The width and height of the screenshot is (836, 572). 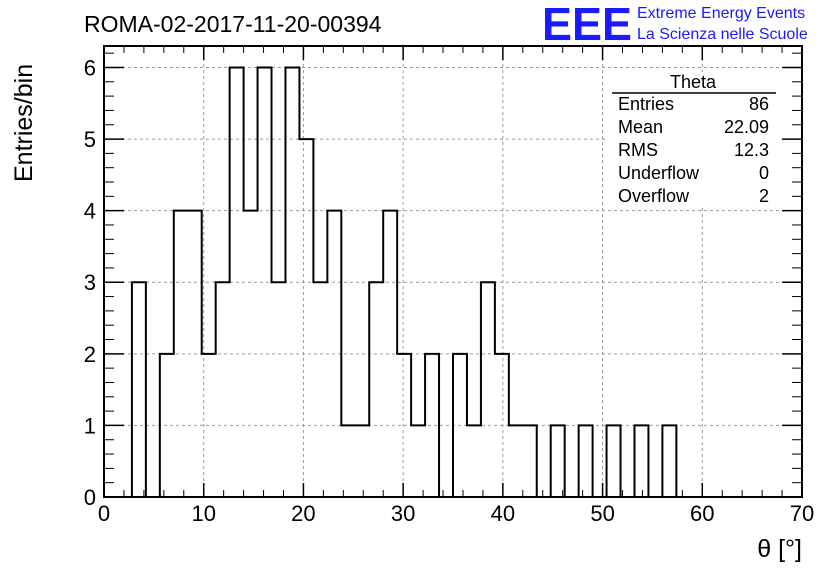 I want to click on y-tick-label: 5, so click(x=90, y=139).